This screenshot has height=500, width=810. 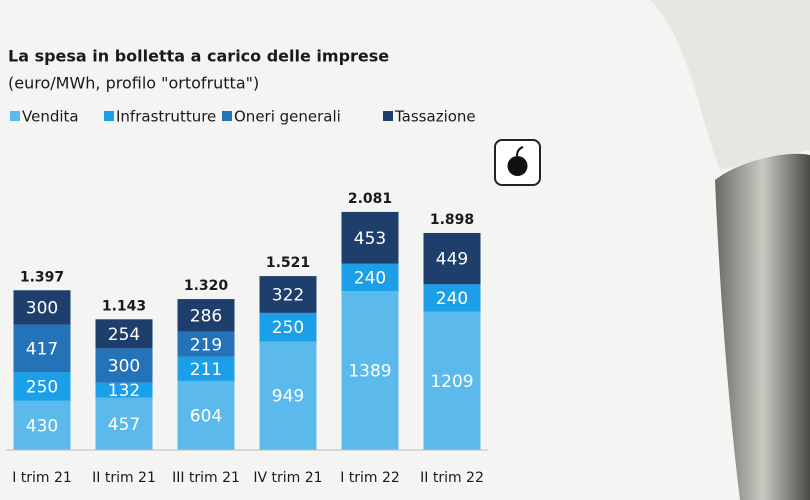 I want to click on data-label: 322, so click(x=288, y=295).